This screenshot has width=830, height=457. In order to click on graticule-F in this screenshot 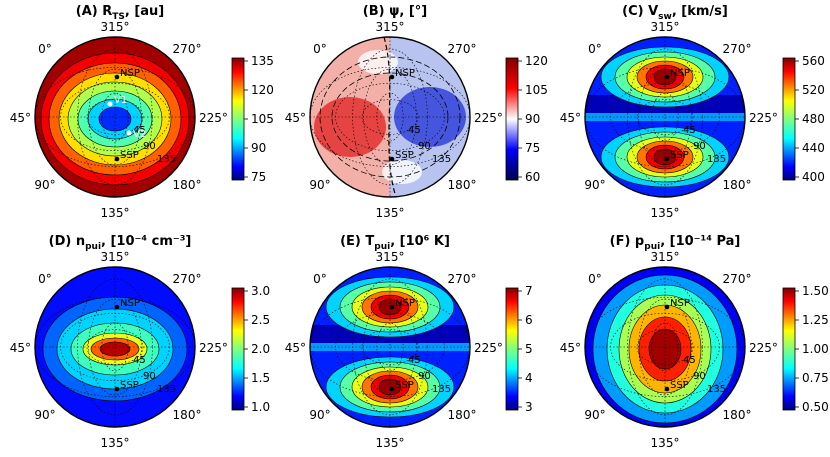, I will do `click(665, 347)`.